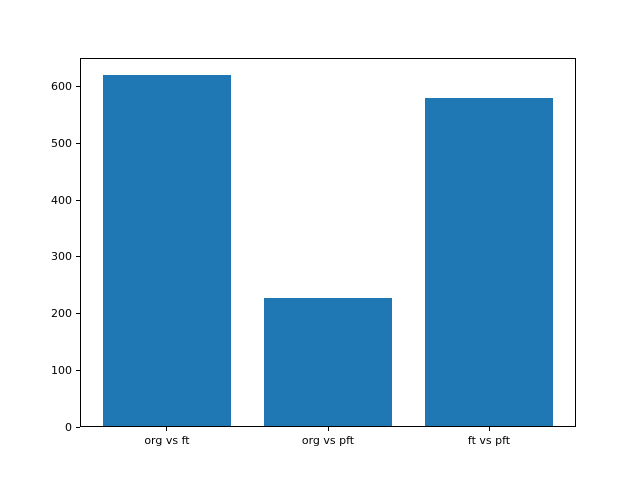 Image resolution: width=640 pixels, height=480 pixels. I want to click on x-tick-label: org vs pft, so click(328, 441).